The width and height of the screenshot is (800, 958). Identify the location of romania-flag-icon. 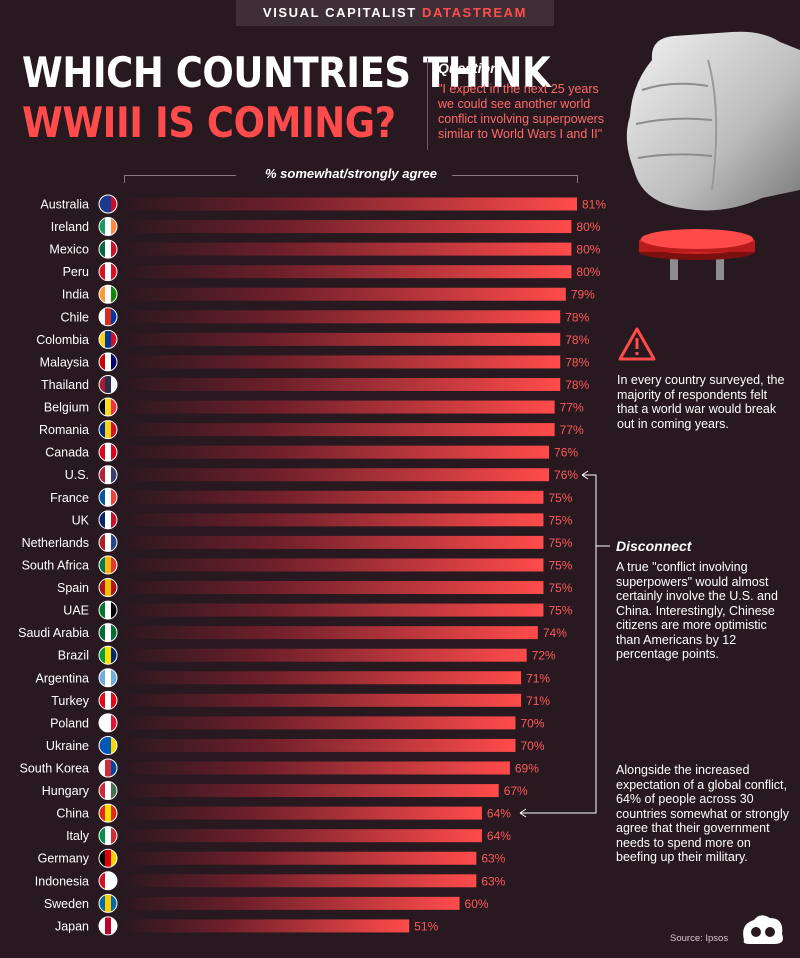
(108, 430).